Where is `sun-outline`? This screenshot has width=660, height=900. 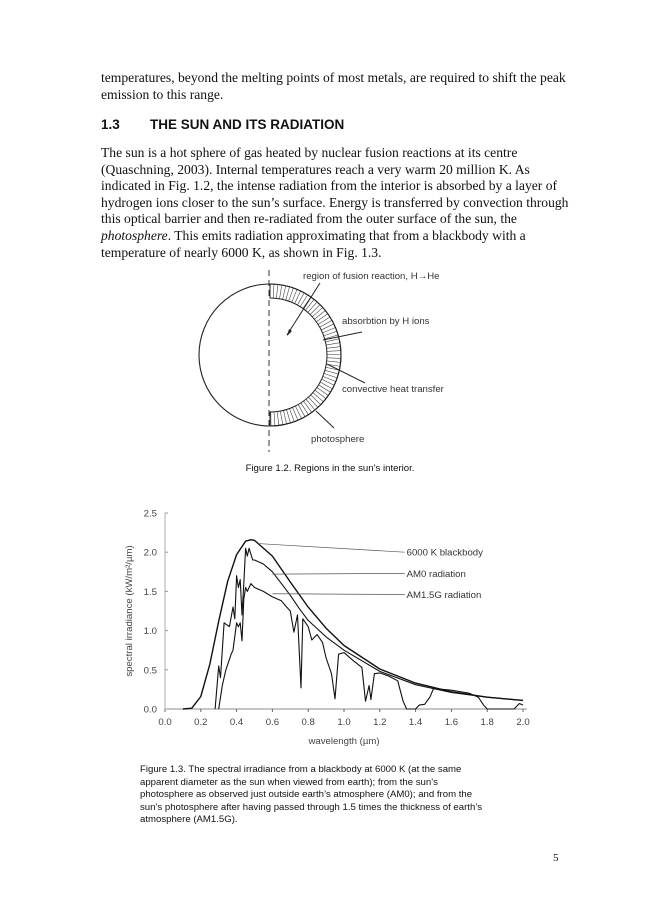 sun-outline is located at coordinates (270, 355).